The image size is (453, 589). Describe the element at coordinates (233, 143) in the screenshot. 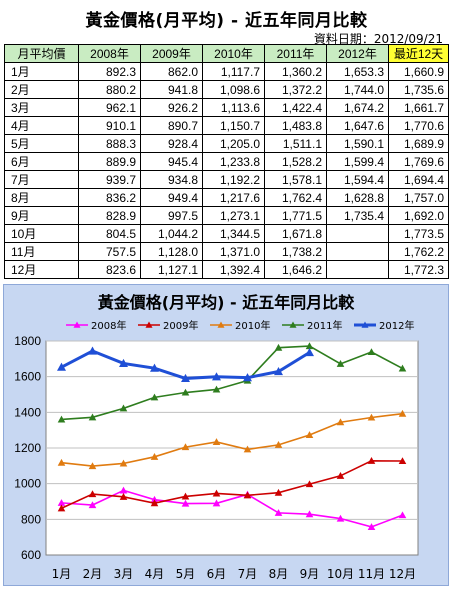

I see `price-cell: 1,205.0` at that location.